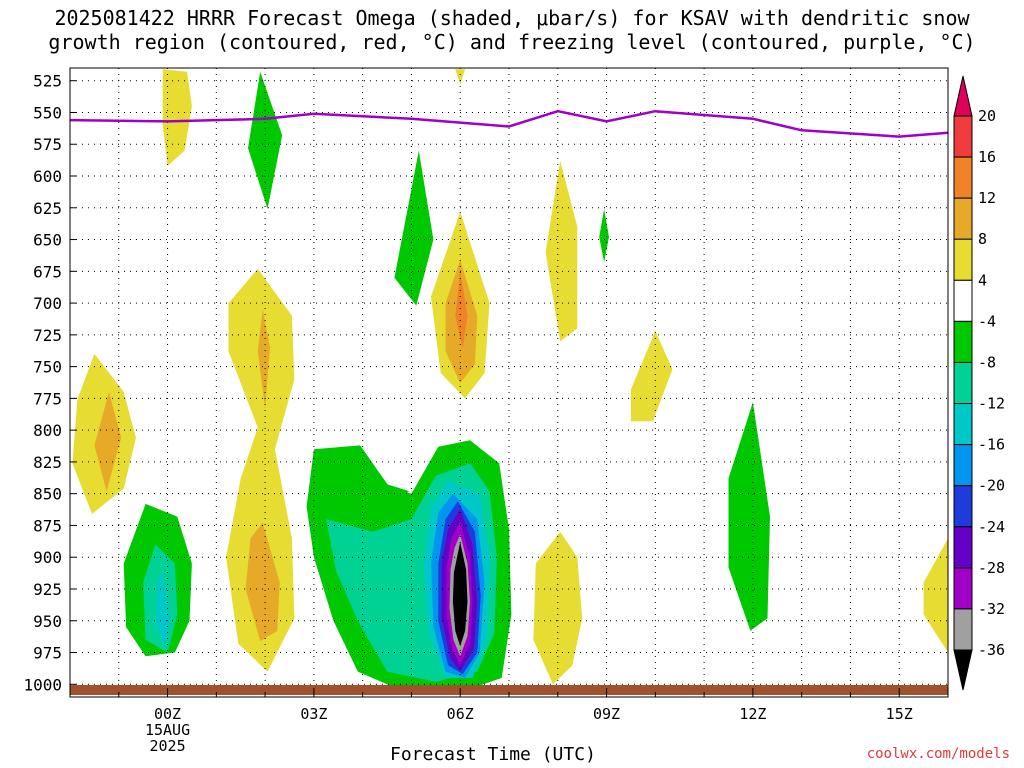  I want to click on omega-region-upward-16z-edge, so click(935, 595).